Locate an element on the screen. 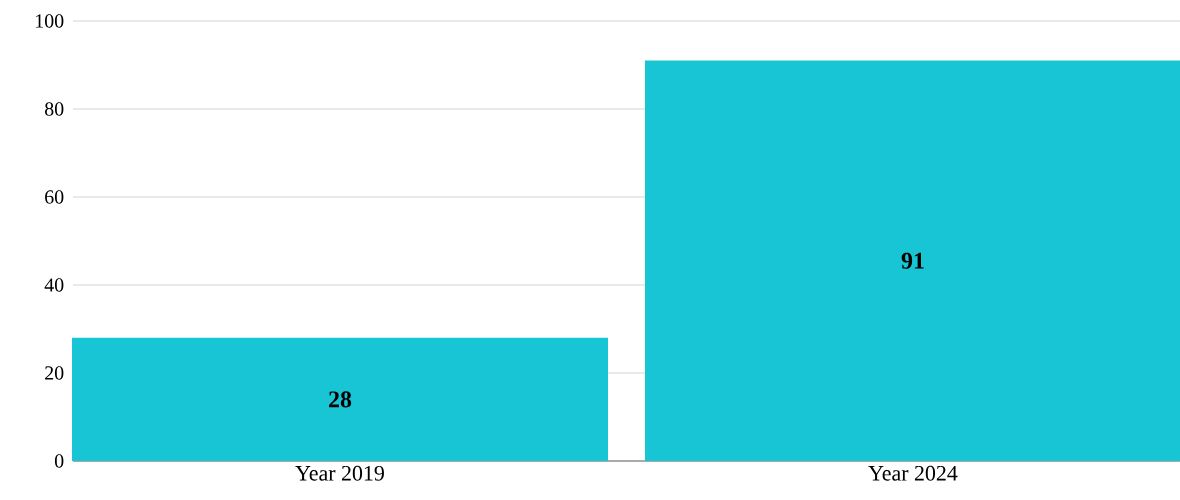 The height and width of the screenshot is (500, 1180). x-tick-label: Year 2024 is located at coordinates (913, 473).